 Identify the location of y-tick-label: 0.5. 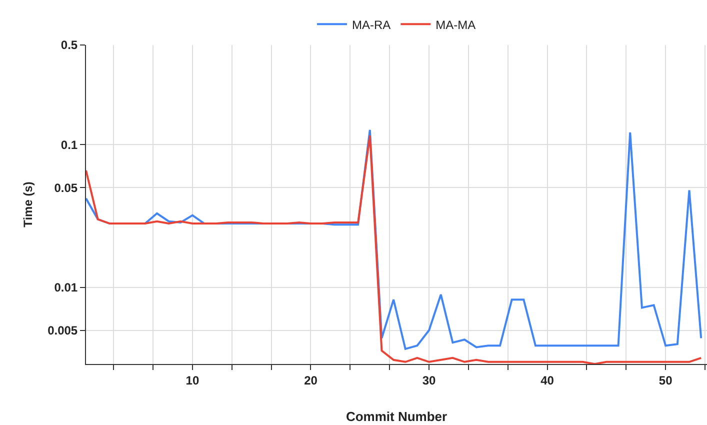
(69, 45).